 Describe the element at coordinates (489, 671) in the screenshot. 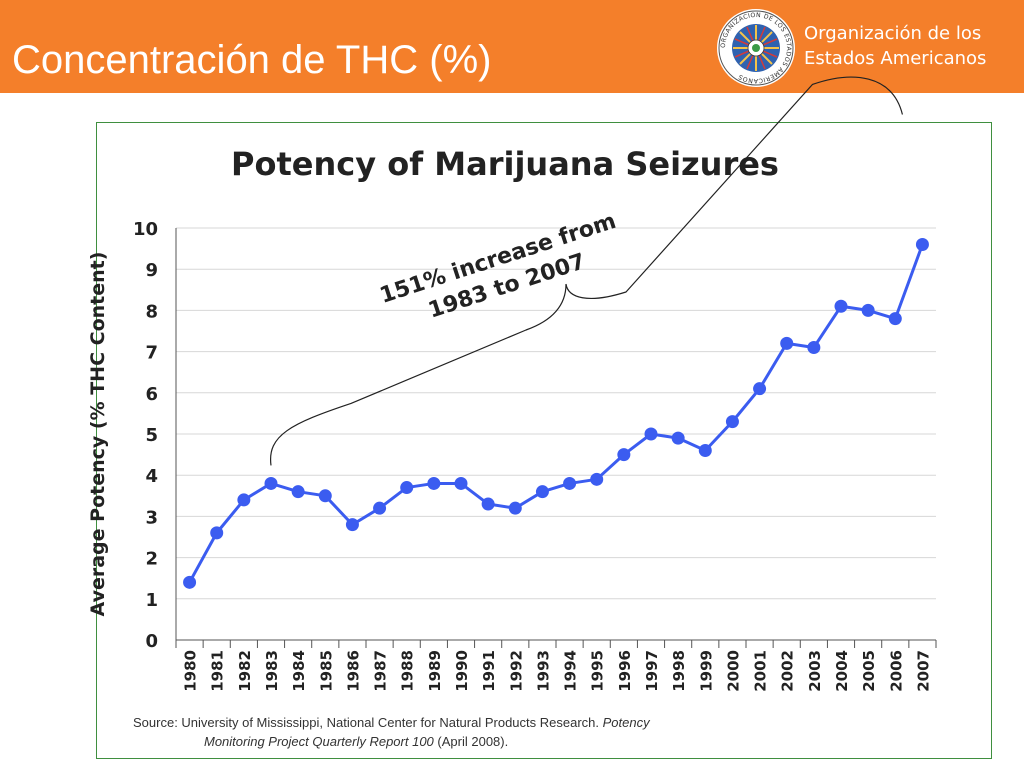

I see `x-tick-label: 1991` at that location.